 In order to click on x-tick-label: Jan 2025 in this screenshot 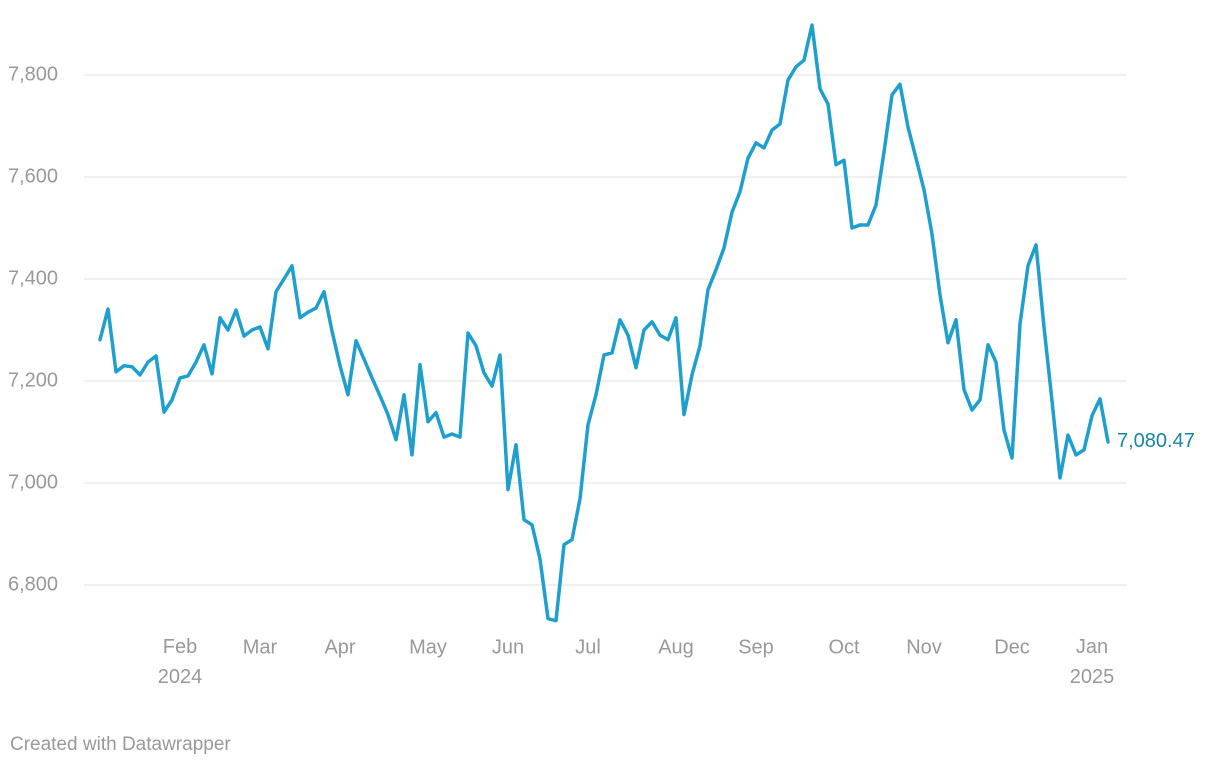, I will do `click(1092, 662)`.